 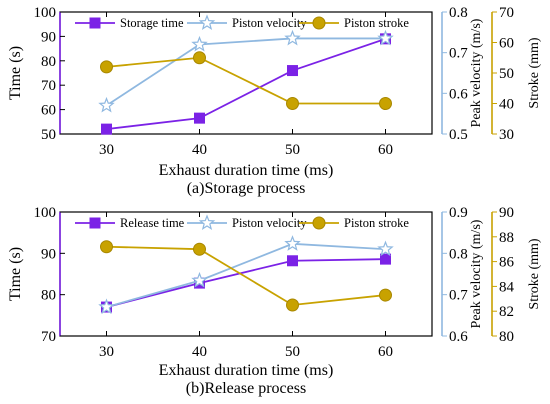 I want to click on legend-label: Release time, so click(x=152, y=223).